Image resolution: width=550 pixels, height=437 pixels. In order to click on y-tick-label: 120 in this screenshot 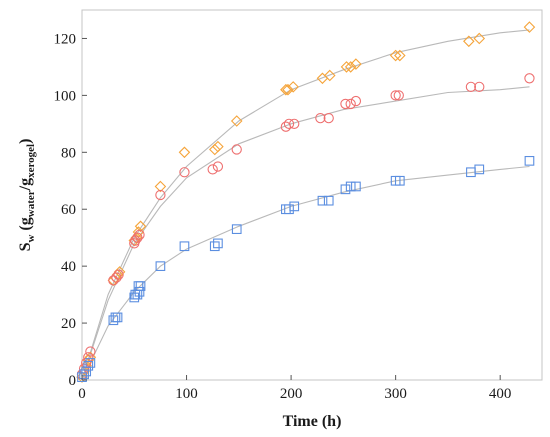, I will do `click(65, 39)`.